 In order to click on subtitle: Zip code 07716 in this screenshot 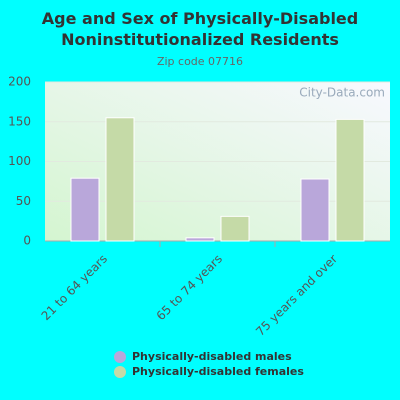, I will do `click(200, 61)`.